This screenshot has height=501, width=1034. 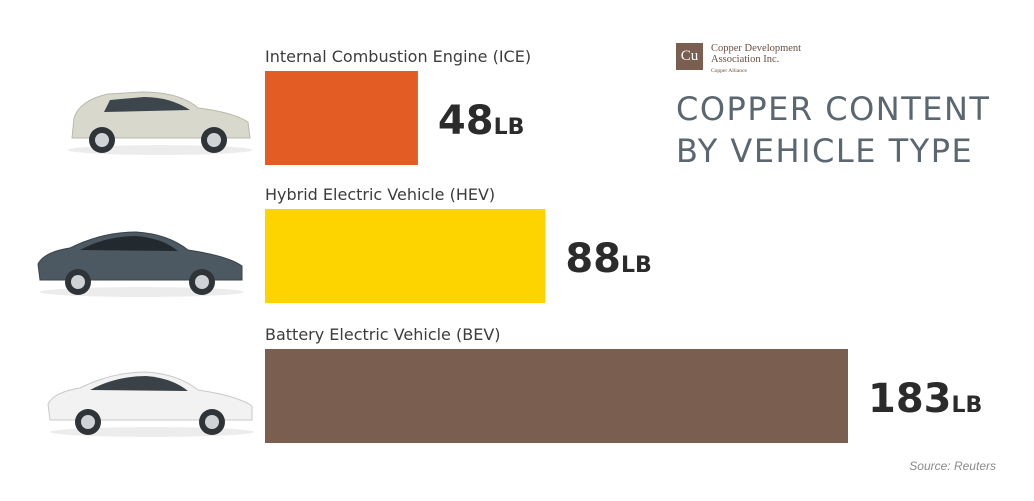 What do you see at coordinates (160, 123) in the screenshot?
I see `hatchback-car-icon` at bounding box center [160, 123].